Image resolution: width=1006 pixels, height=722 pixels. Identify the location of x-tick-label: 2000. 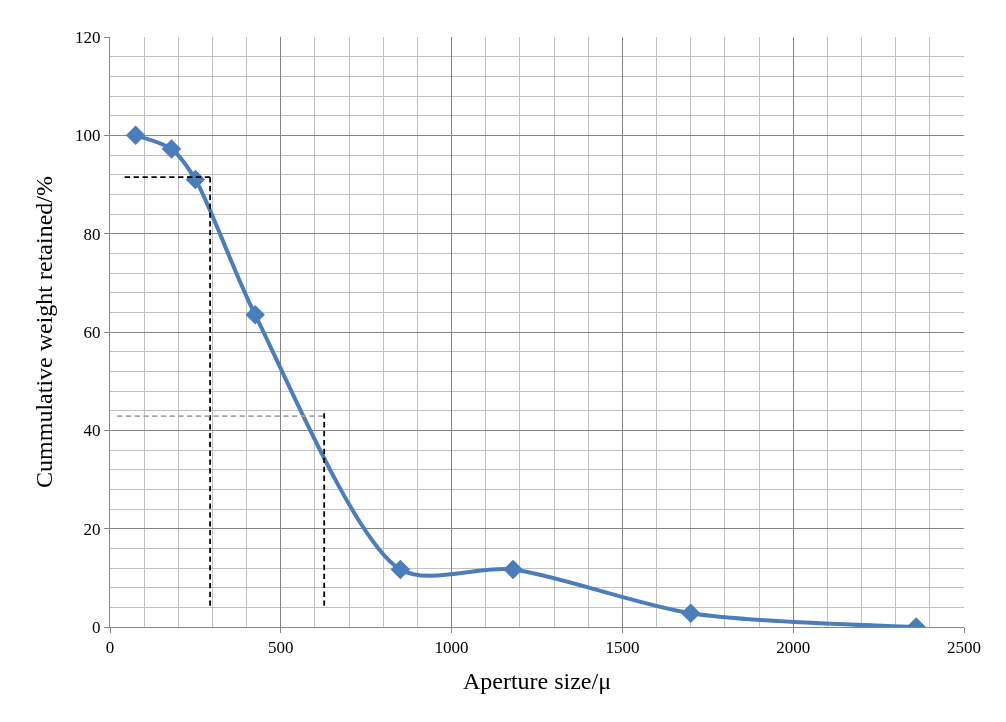
(793, 648).